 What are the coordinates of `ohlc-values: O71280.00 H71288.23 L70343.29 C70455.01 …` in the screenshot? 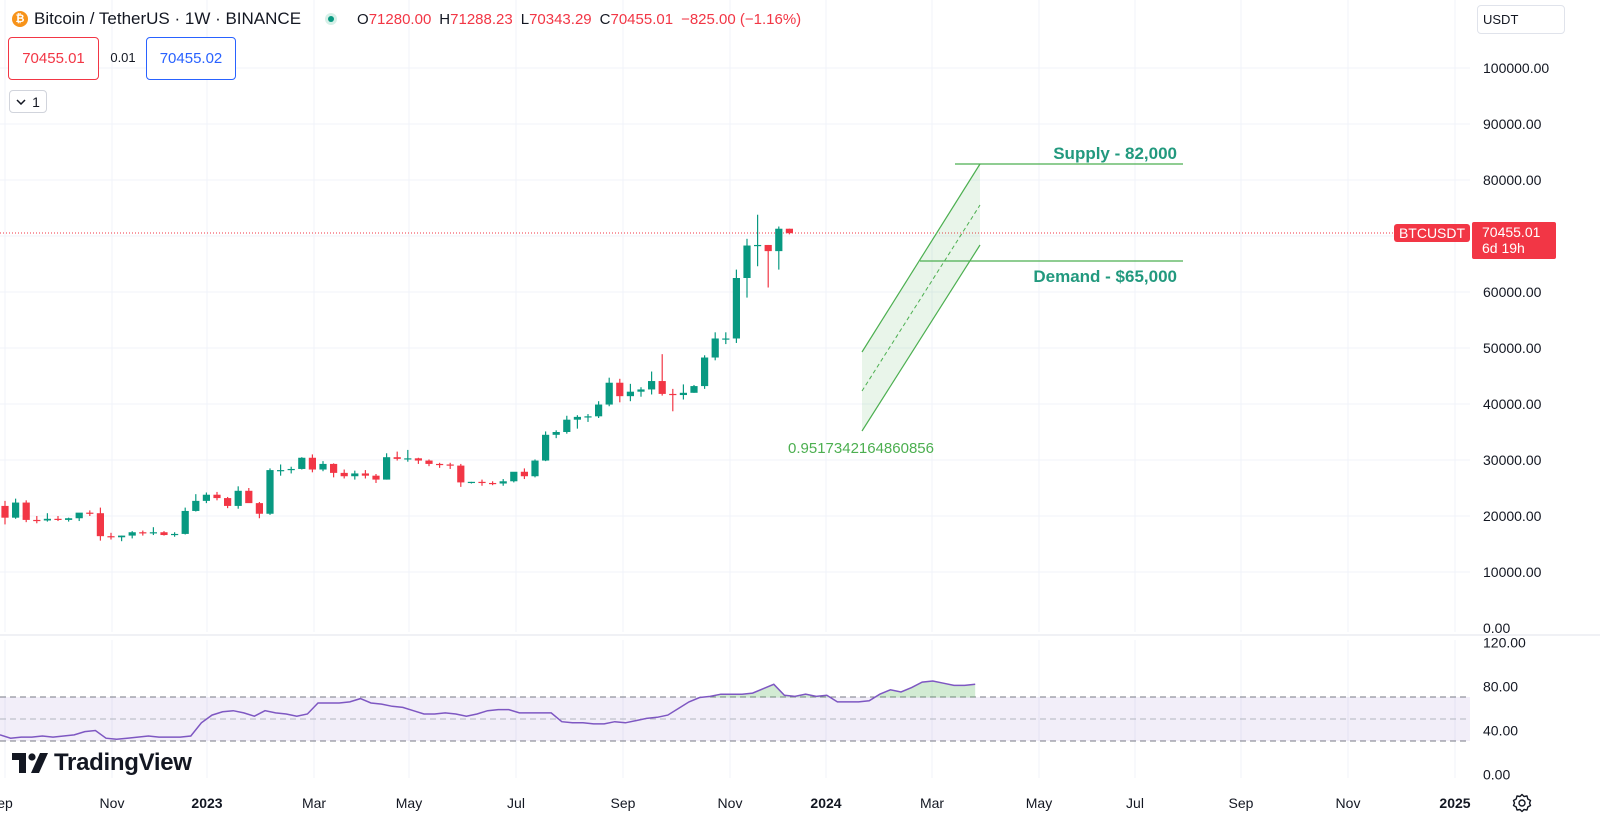 It's located at (579, 19).